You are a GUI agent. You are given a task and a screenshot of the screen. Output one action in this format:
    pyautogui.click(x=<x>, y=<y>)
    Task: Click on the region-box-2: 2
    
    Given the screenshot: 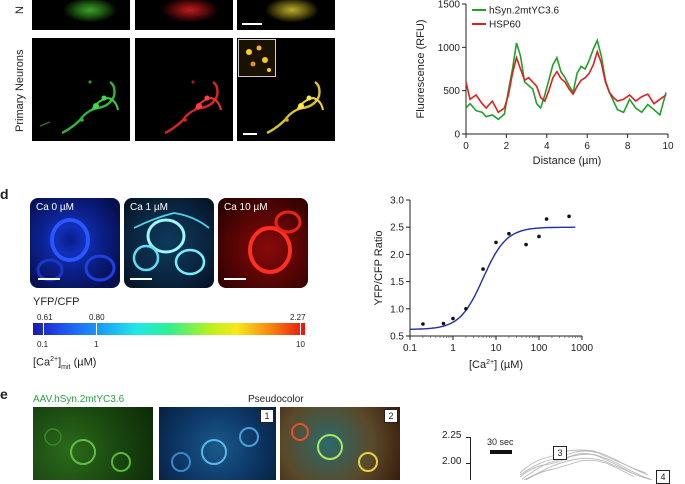 What is the action you would take?
    pyautogui.click(x=391, y=416)
    